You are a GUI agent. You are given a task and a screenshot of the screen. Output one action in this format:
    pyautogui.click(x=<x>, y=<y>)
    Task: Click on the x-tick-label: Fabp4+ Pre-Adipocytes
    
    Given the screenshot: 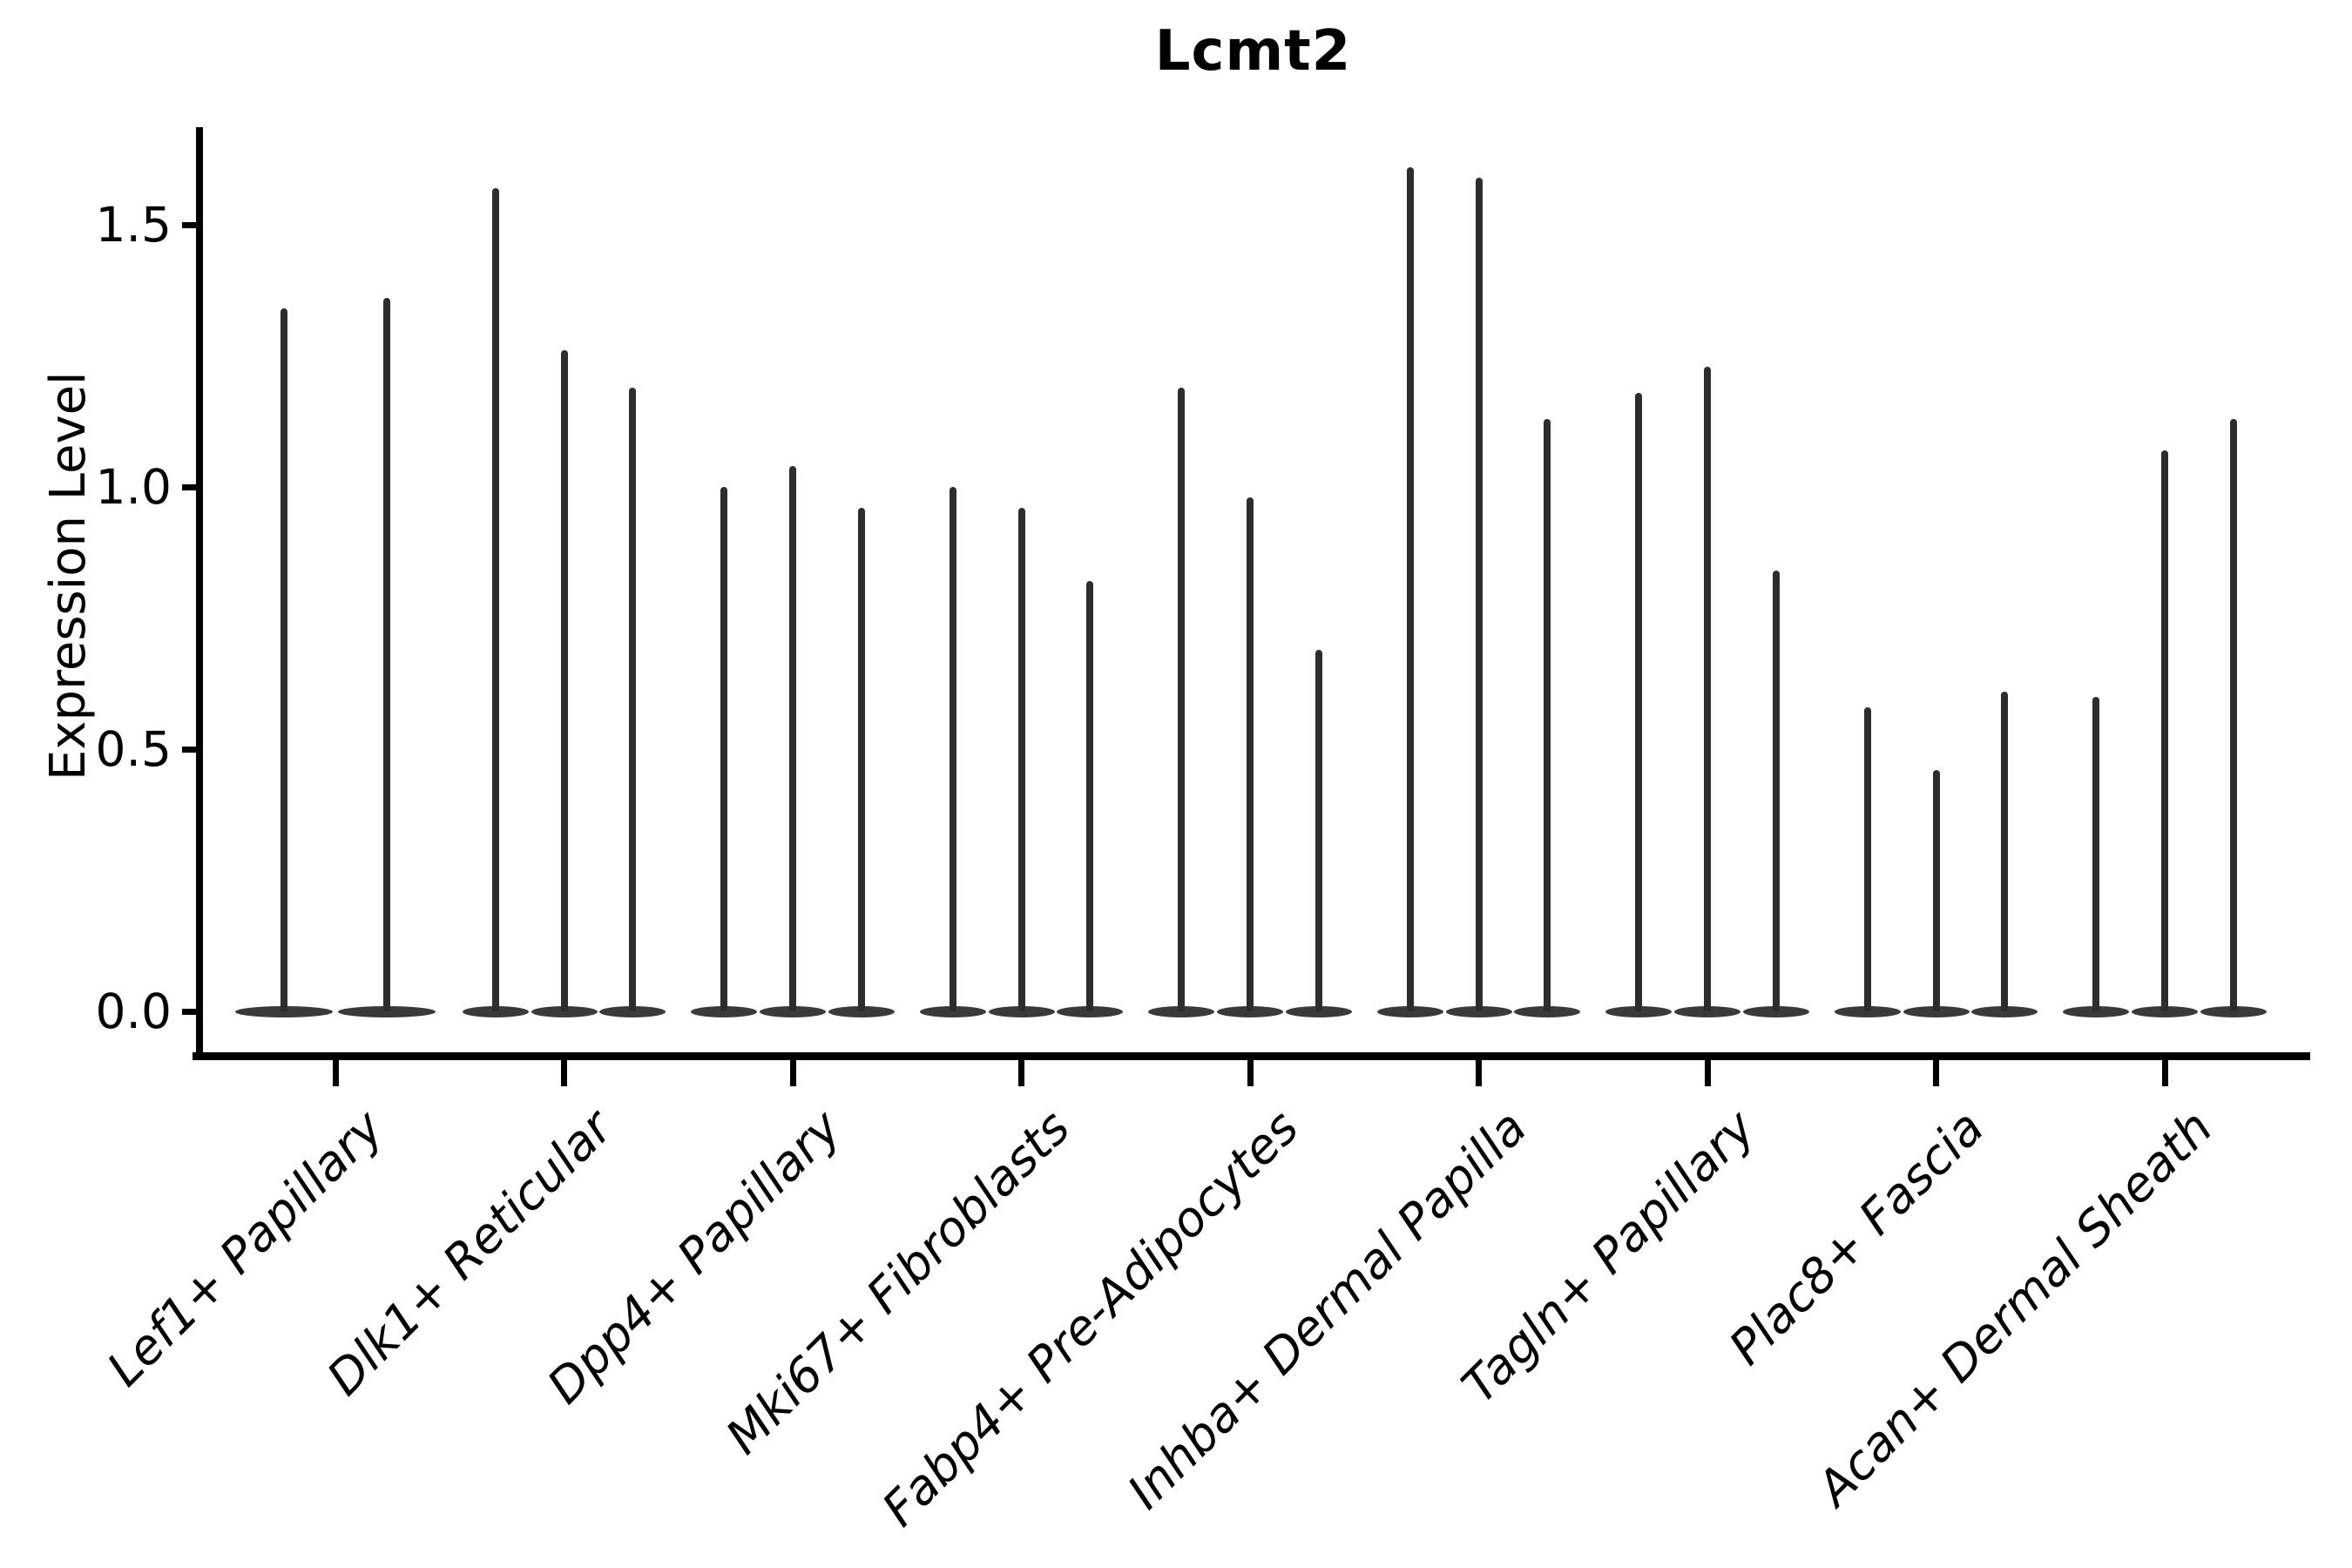 What is the action you would take?
    pyautogui.click(x=1089, y=1319)
    